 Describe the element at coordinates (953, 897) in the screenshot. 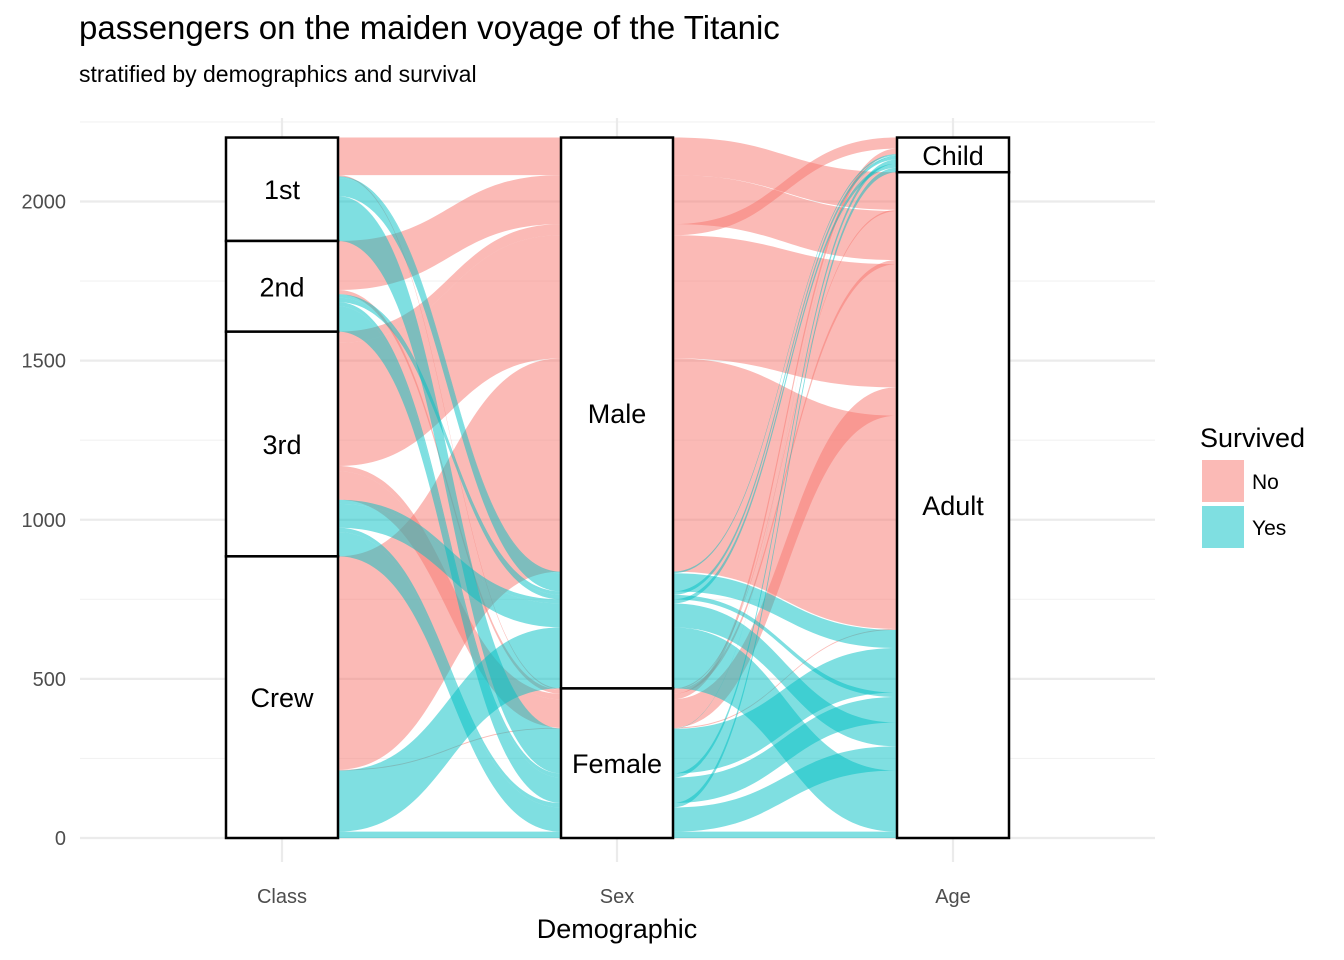

I see `x-tick-label: Age` at that location.